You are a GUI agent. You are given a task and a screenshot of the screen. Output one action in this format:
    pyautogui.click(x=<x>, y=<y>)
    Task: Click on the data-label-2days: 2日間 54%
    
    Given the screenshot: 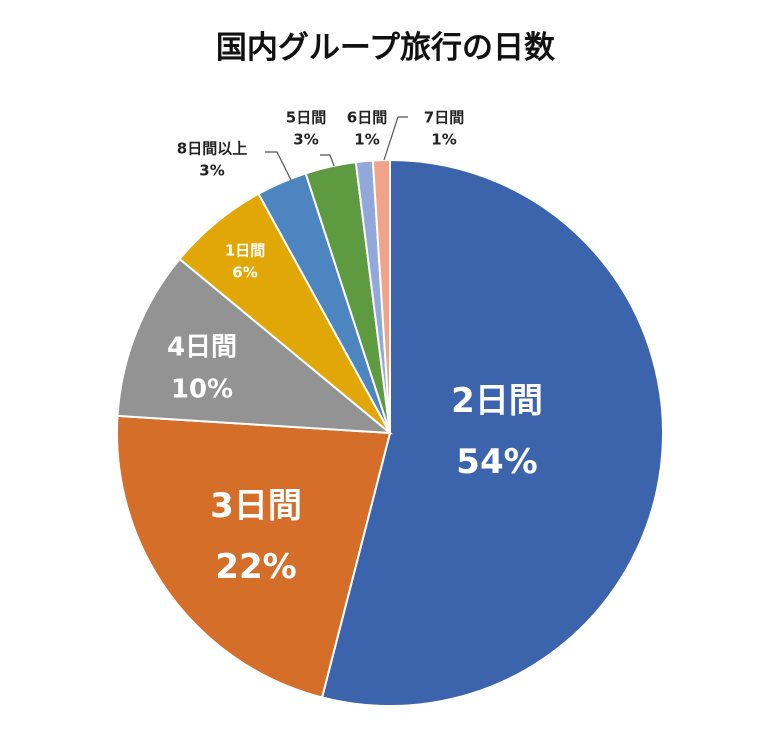 What is the action you would take?
    pyautogui.click(x=497, y=431)
    